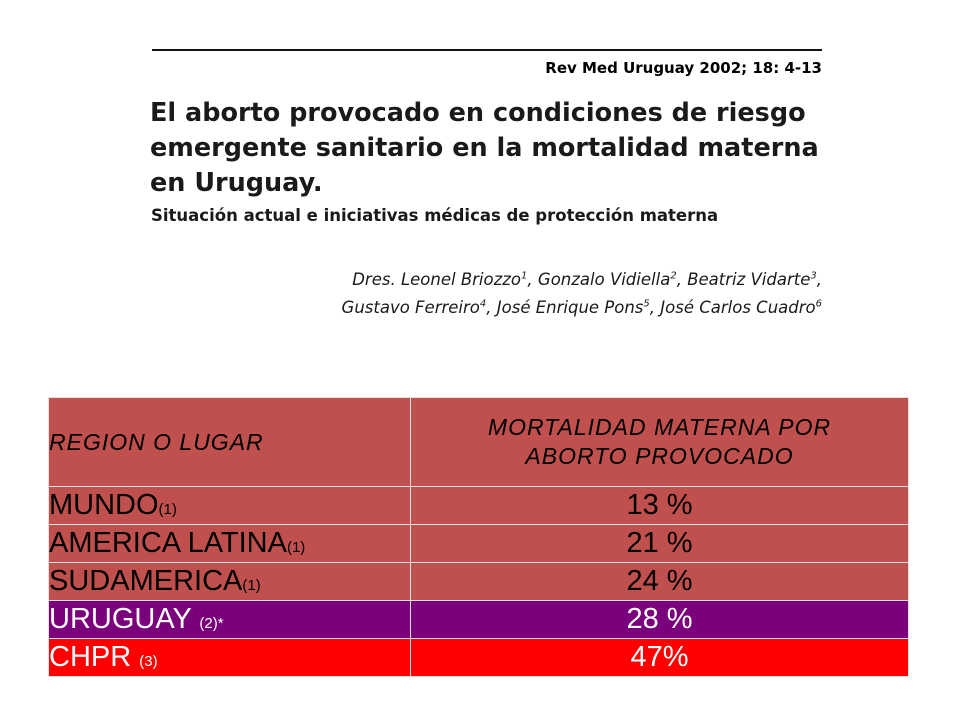 This screenshot has height=720, width=960. Describe the element at coordinates (659, 427) in the screenshot. I see `header-value-line-1: MORTALIDAD MATERNA POR` at that location.